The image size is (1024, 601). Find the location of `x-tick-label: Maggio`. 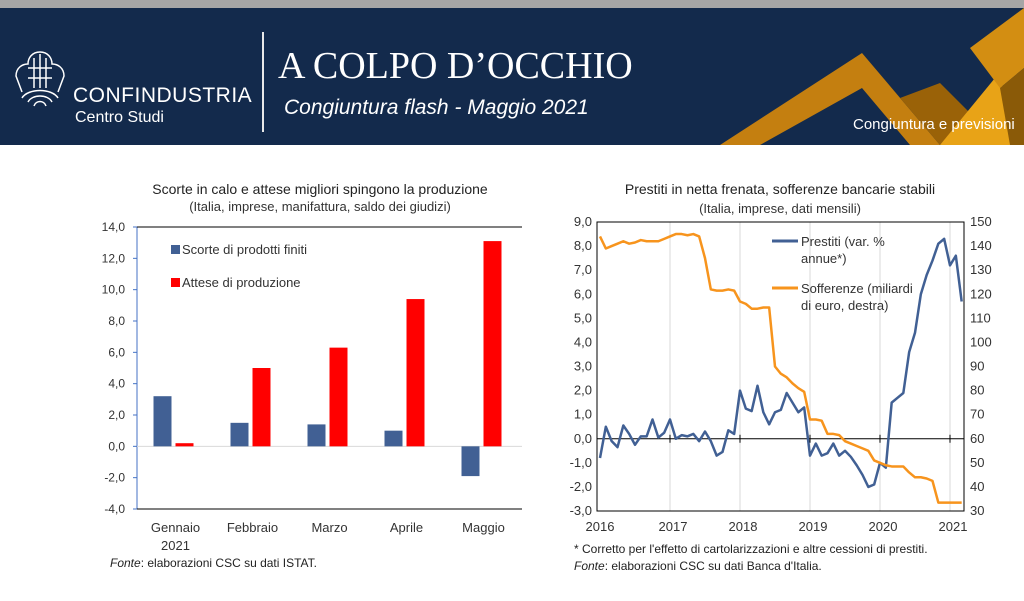

x-tick-label: Maggio is located at coordinates (483, 527).